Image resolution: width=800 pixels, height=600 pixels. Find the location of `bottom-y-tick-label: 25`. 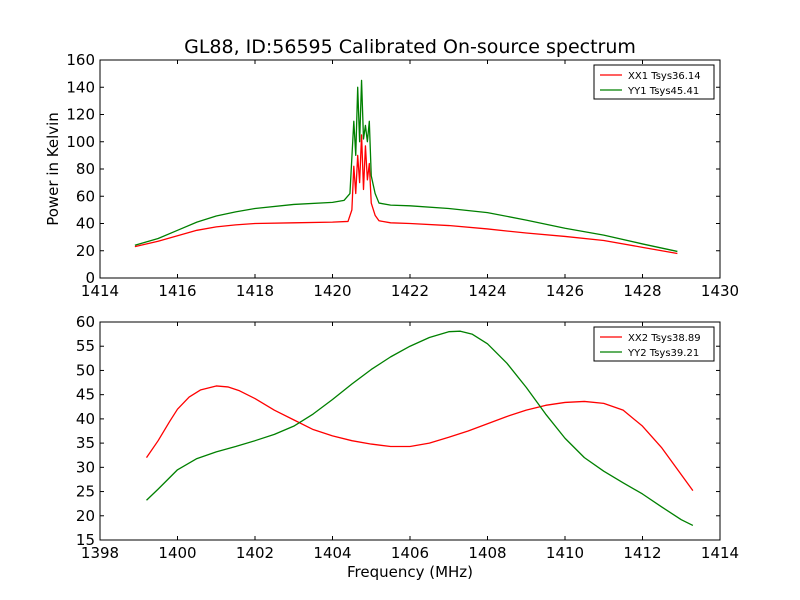

bottom-y-tick-label: 25 is located at coordinates (85, 492).